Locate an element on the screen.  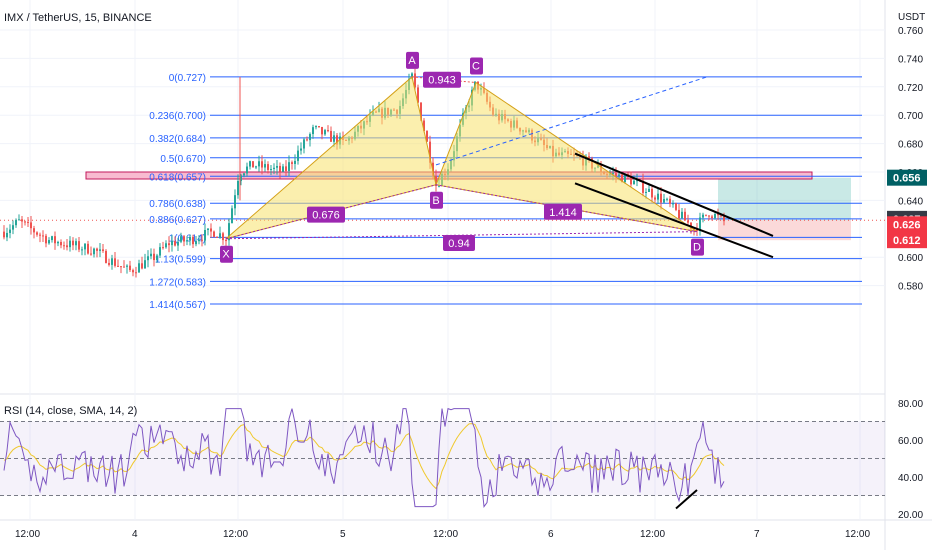
channel-lower-line is located at coordinates (674, 220).